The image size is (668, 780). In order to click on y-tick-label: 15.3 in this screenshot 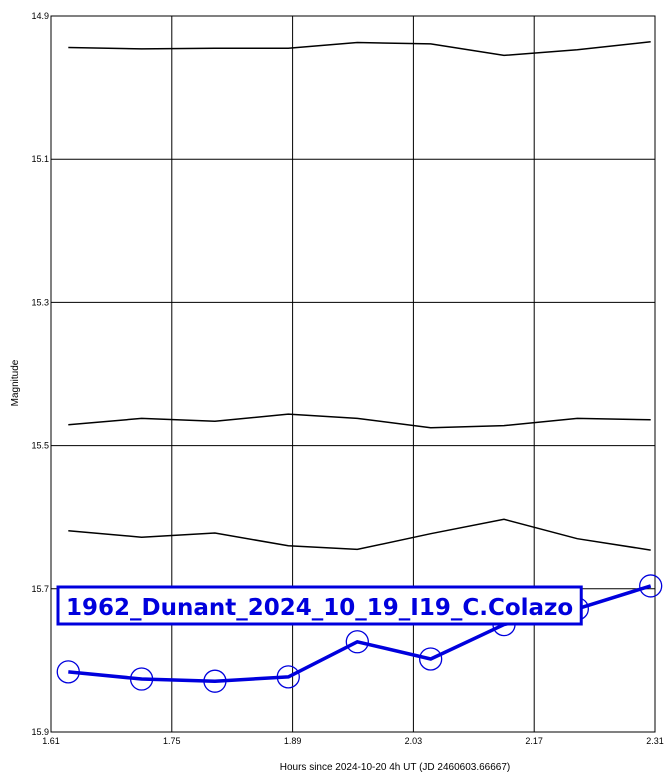, I will do `click(40, 302)`.